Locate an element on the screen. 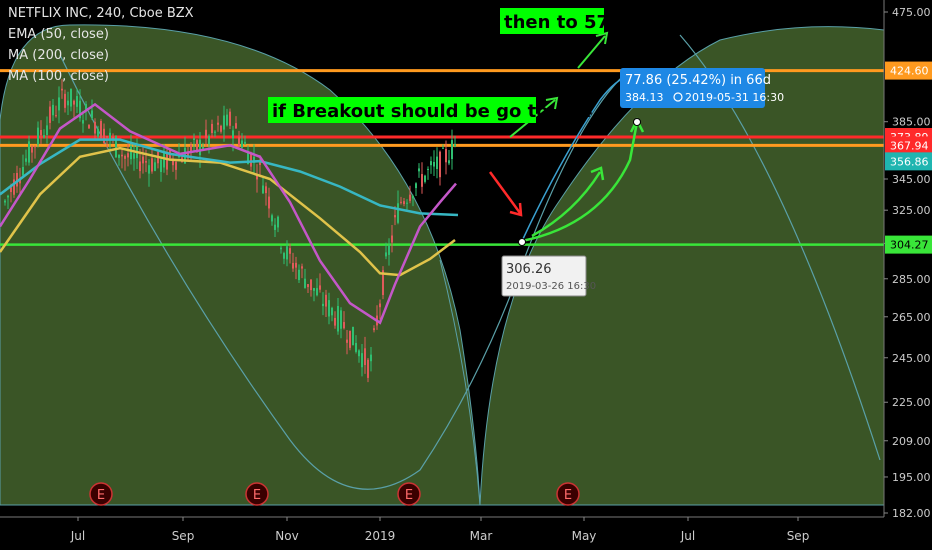  clock-icon is located at coordinates (678, 97).